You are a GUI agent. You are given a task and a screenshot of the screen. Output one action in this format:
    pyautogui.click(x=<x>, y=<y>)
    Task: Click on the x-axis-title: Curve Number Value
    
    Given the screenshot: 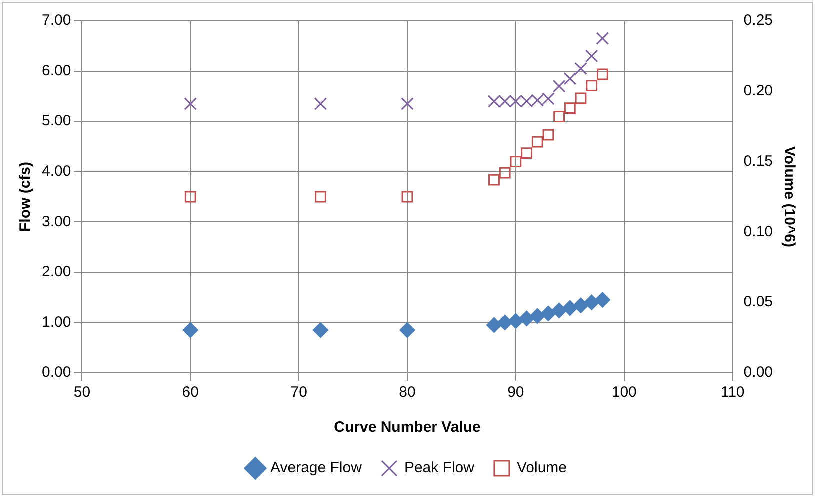 What is the action you would take?
    pyautogui.click(x=407, y=427)
    